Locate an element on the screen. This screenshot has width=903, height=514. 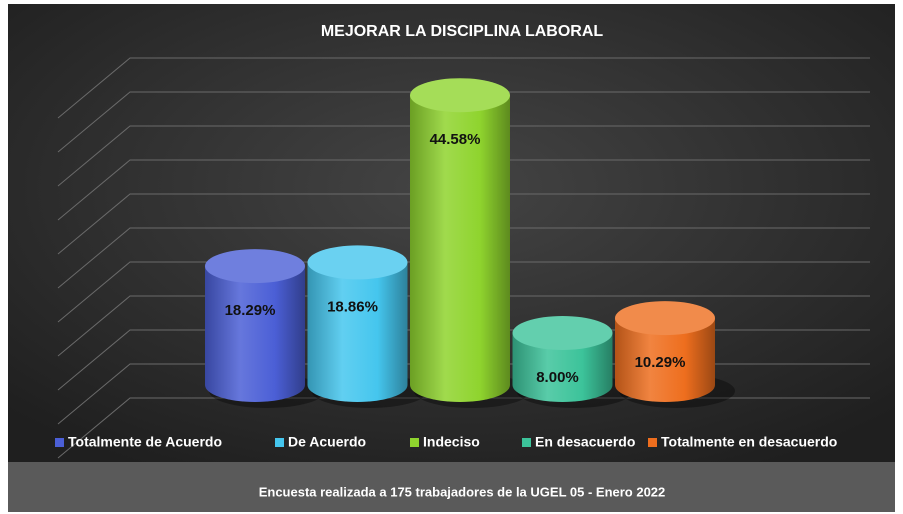
footer-band is located at coordinates (451, 487).